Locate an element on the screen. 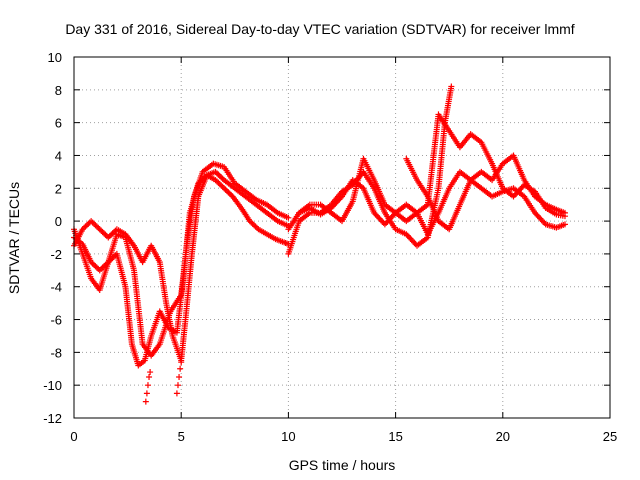 The image size is (640, 480). y-tick-label: 2 is located at coordinates (58, 188).